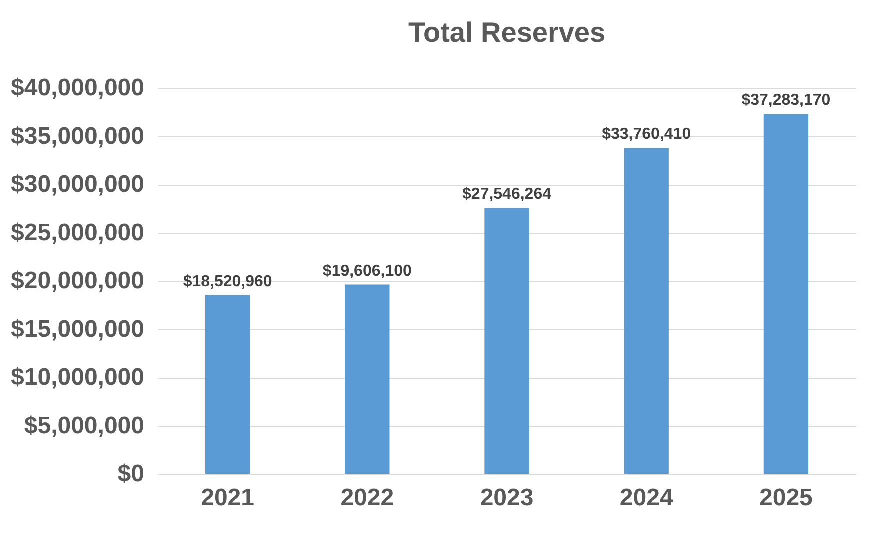 Image resolution: width=883 pixels, height=536 pixels. What do you see at coordinates (77, 88) in the screenshot?
I see `y-tick-label: $40,000,000` at bounding box center [77, 88].